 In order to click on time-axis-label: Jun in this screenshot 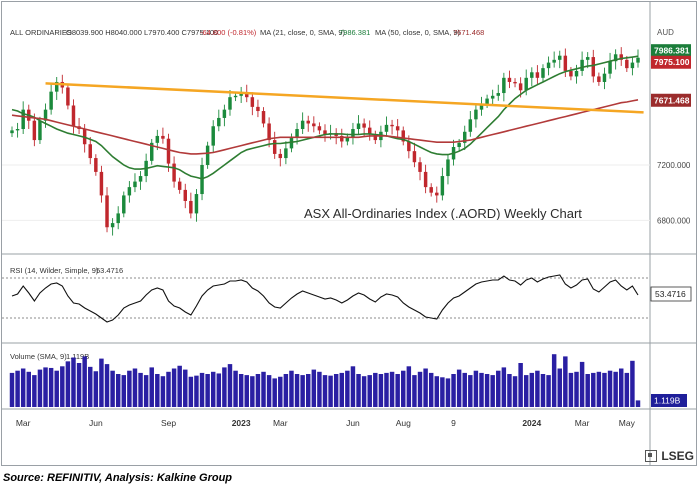, I will do `click(96, 423)`.